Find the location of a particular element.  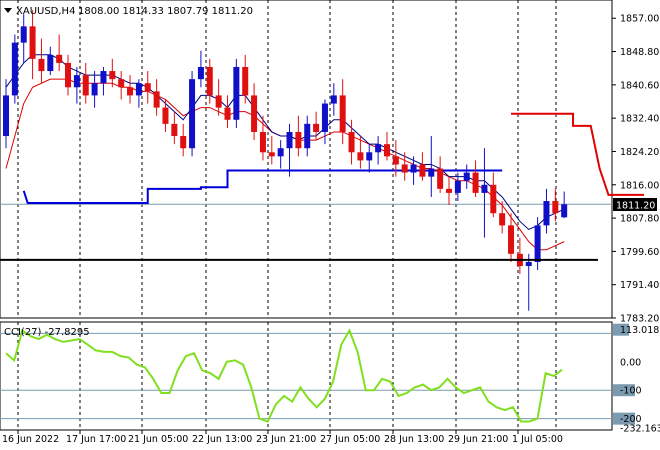

price-axis-label: 1857.00 is located at coordinates (639, 19).